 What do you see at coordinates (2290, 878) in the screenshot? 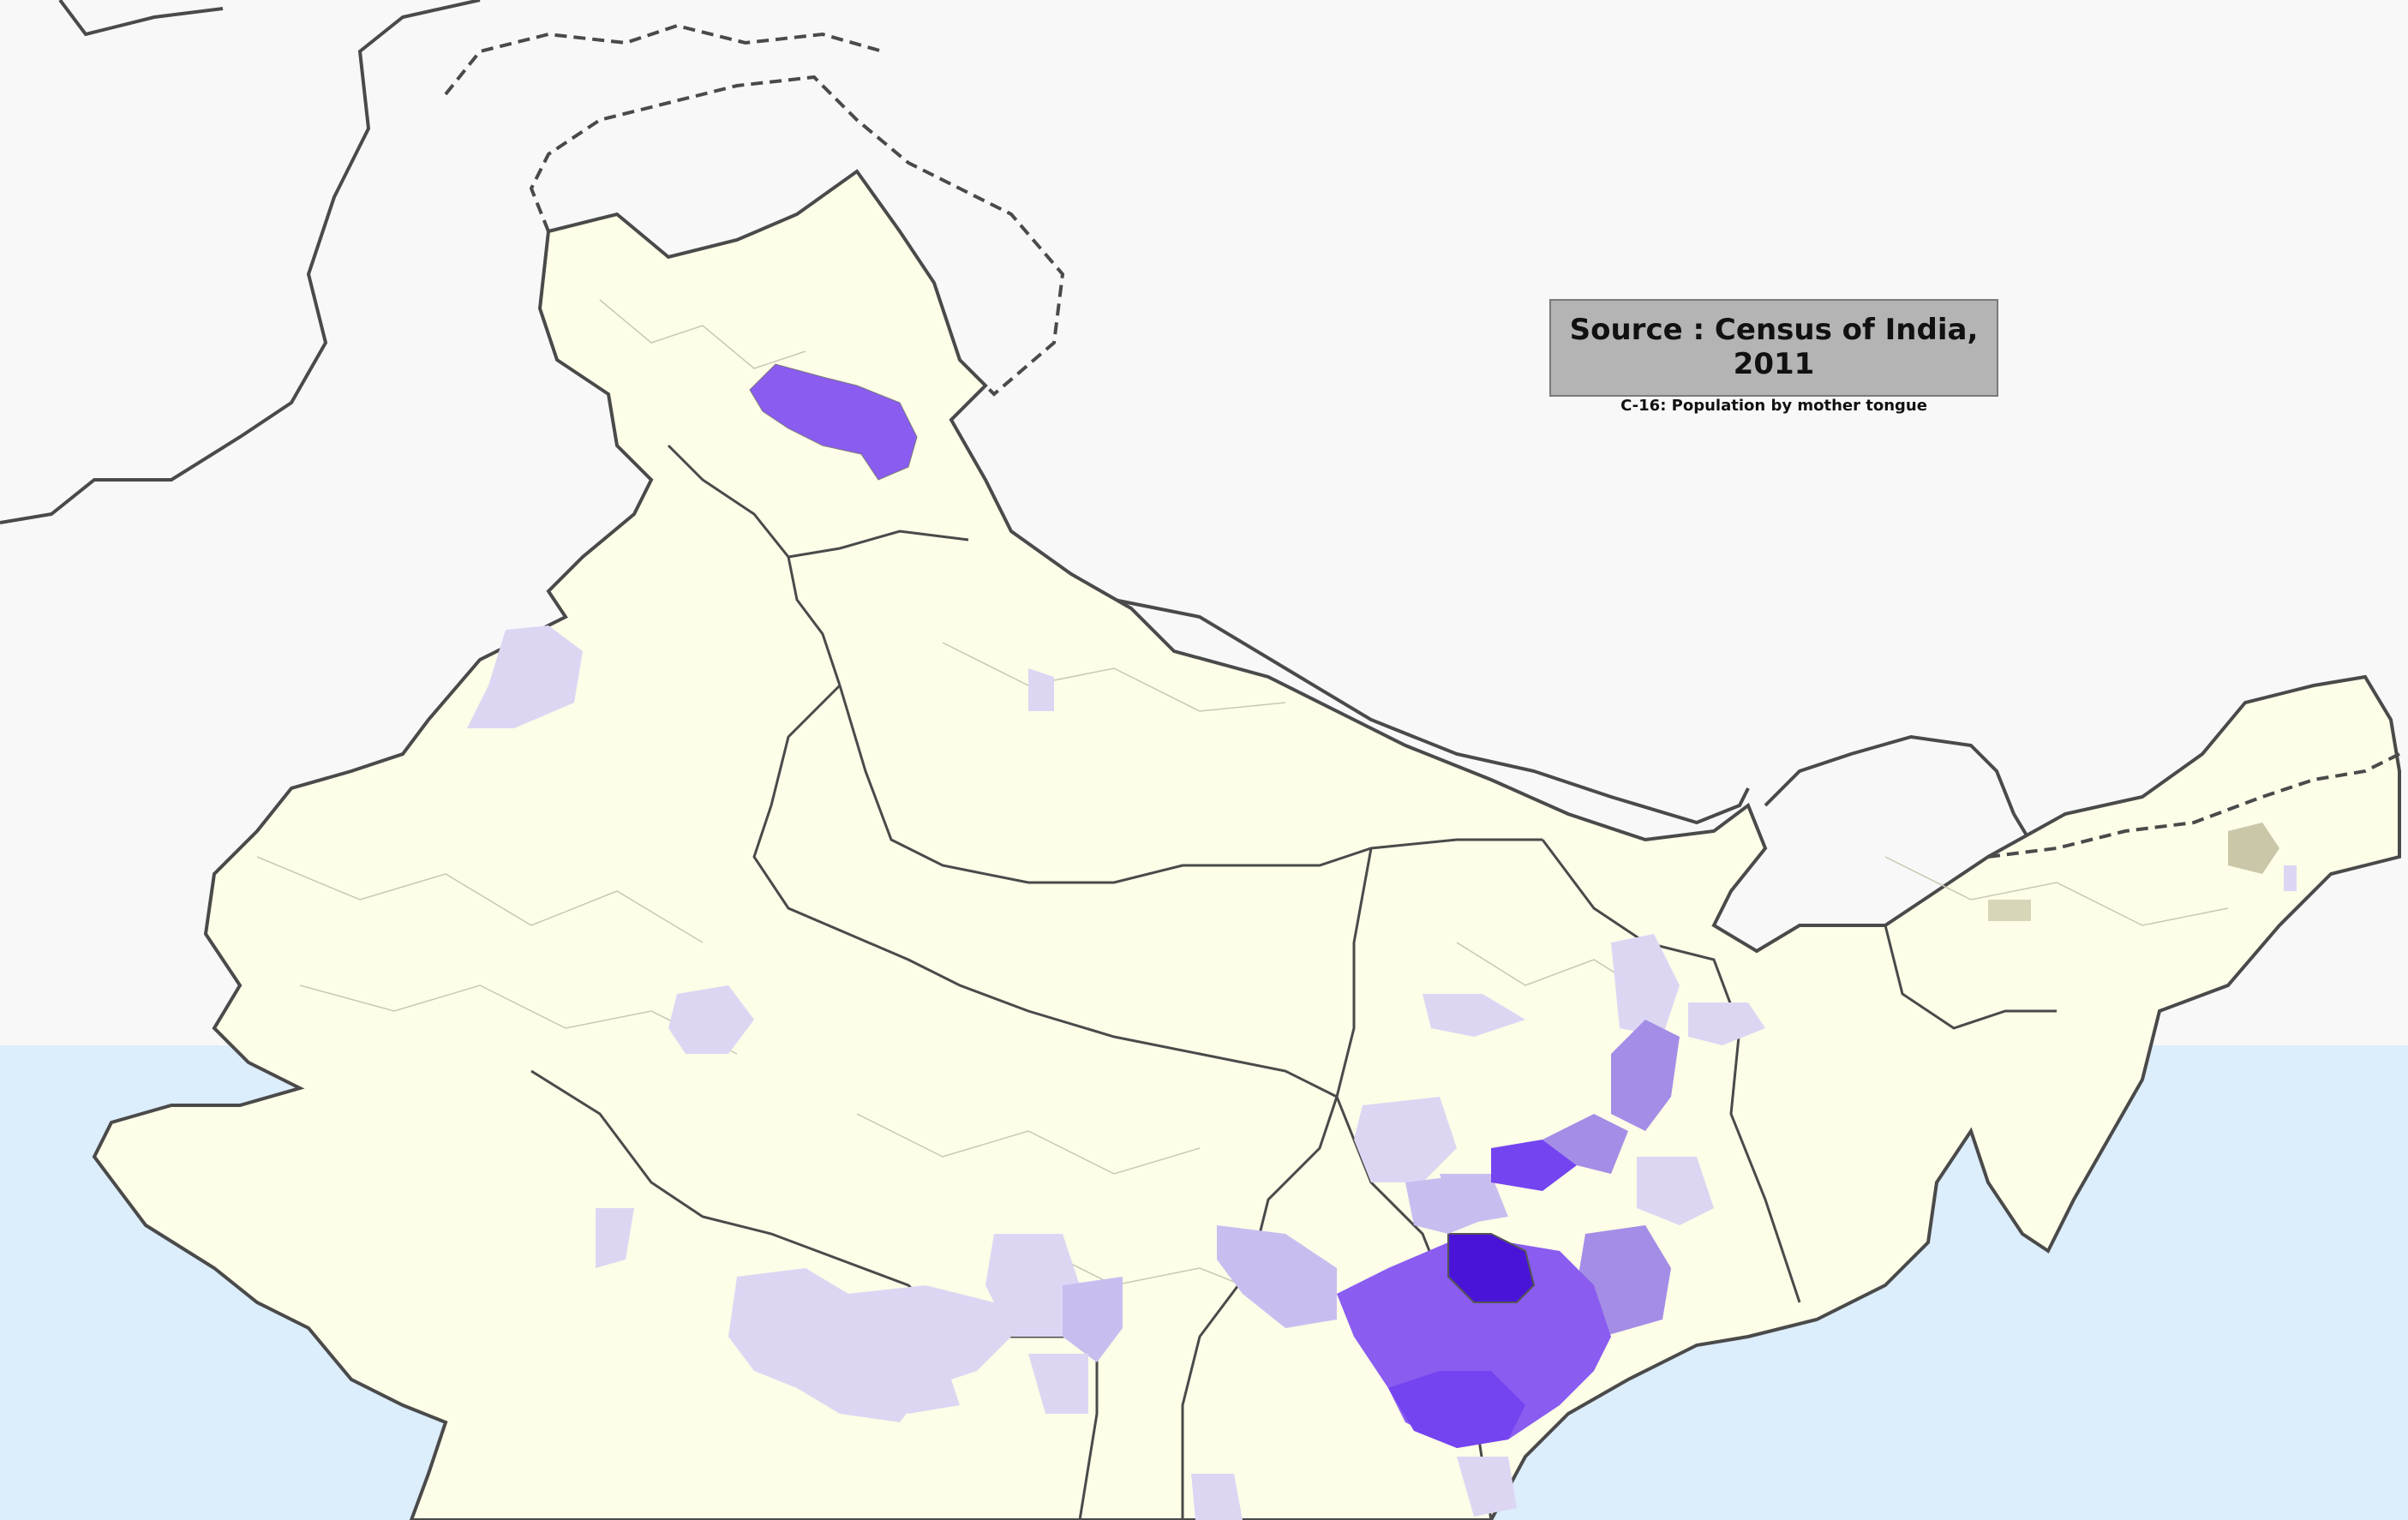
I see `region-northeast-light` at bounding box center [2290, 878].